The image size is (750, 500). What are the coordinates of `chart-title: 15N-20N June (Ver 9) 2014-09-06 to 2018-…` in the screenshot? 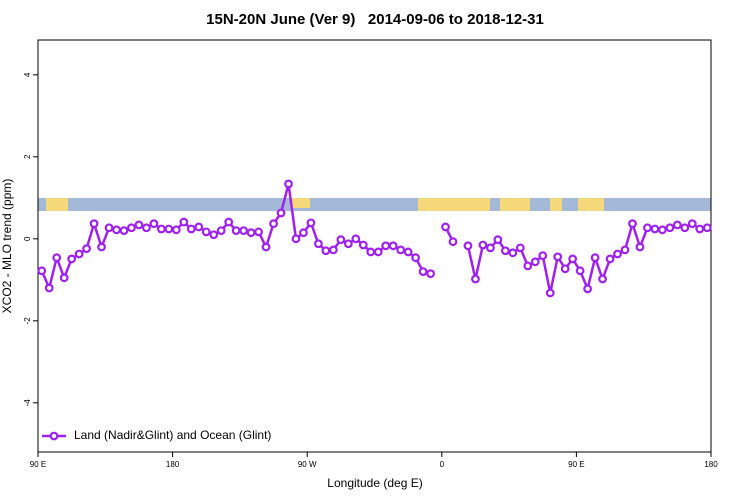 It's located at (375, 19).